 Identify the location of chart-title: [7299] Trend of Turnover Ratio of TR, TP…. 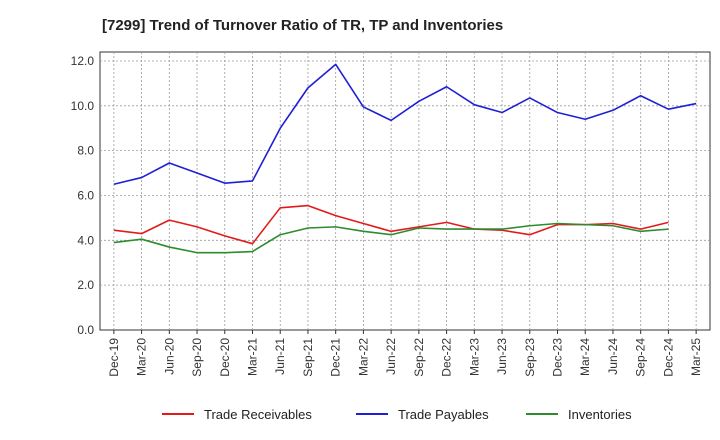
(302, 25).